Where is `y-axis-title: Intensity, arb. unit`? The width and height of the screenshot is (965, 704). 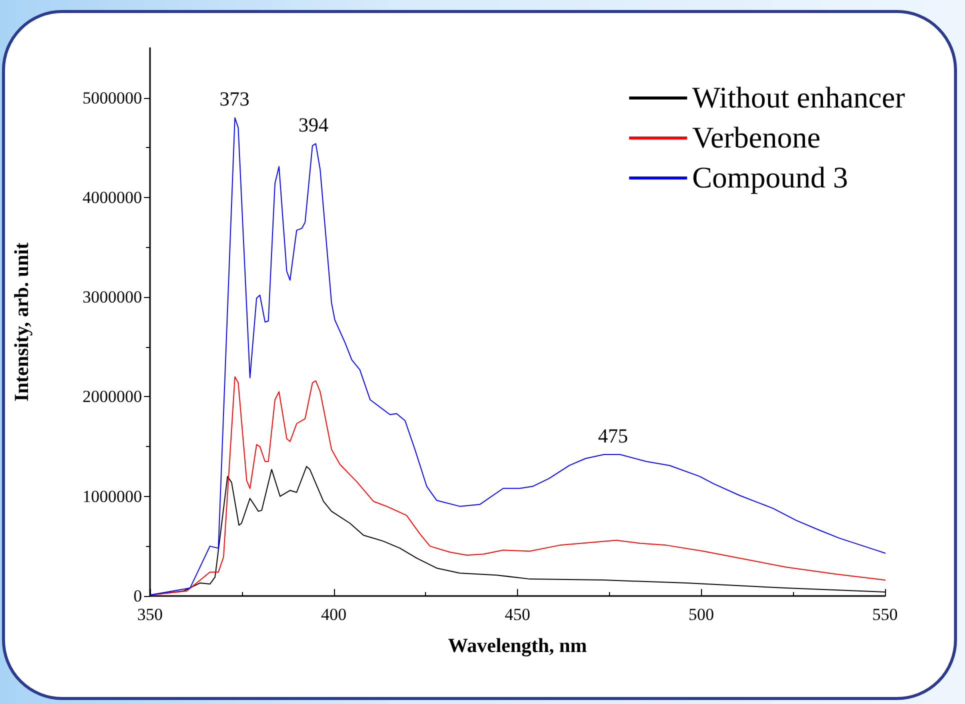 y-axis-title: Intensity, arb. unit is located at coordinates (22, 322).